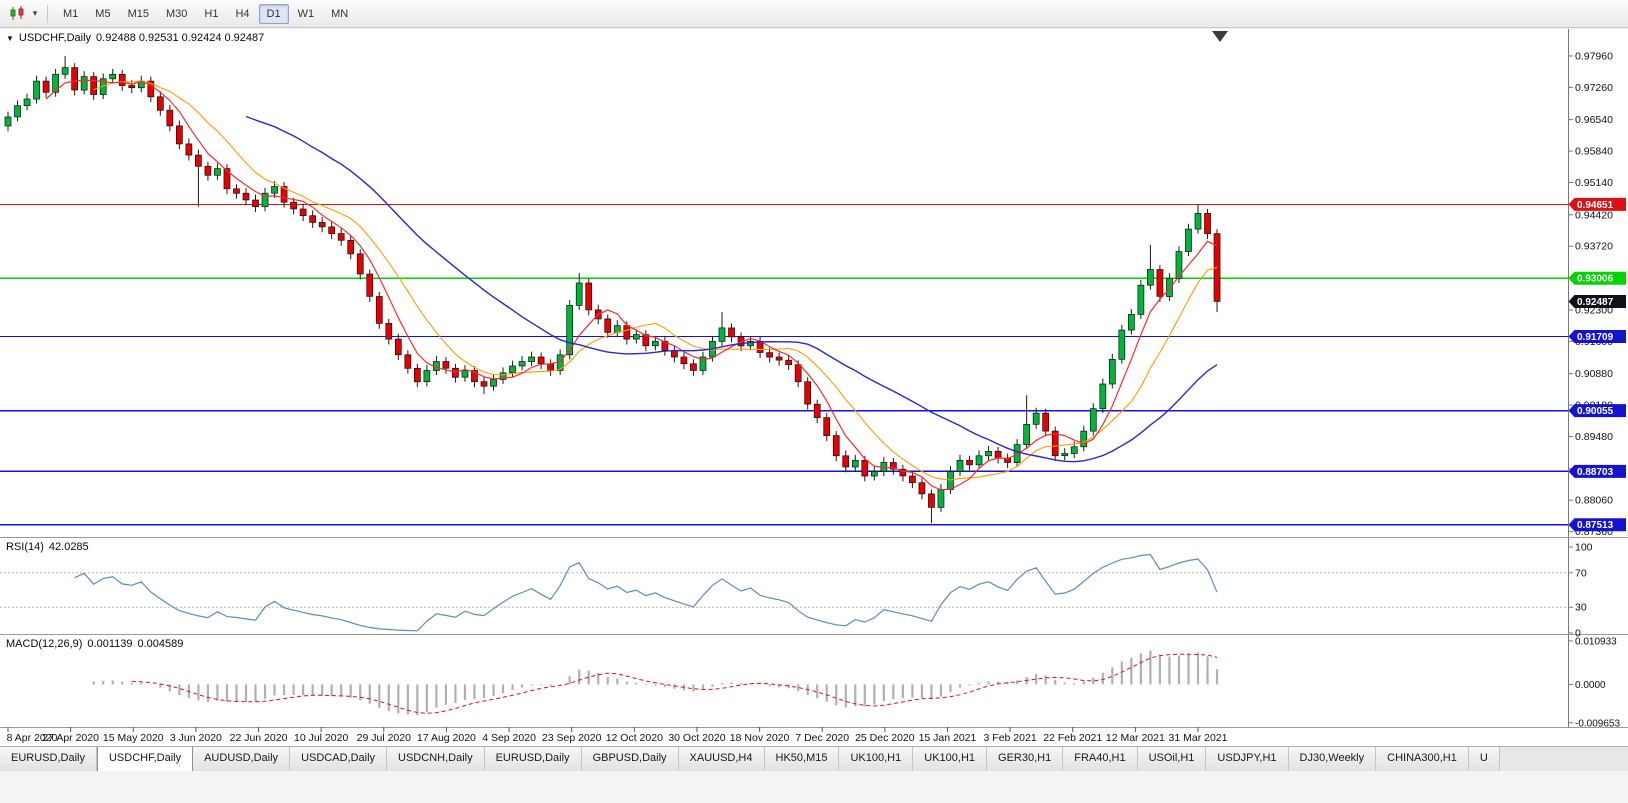 This screenshot has width=1628, height=803. What do you see at coordinates (1597, 525) in the screenshot?
I see `price-tag: 0.87513` at bounding box center [1597, 525].